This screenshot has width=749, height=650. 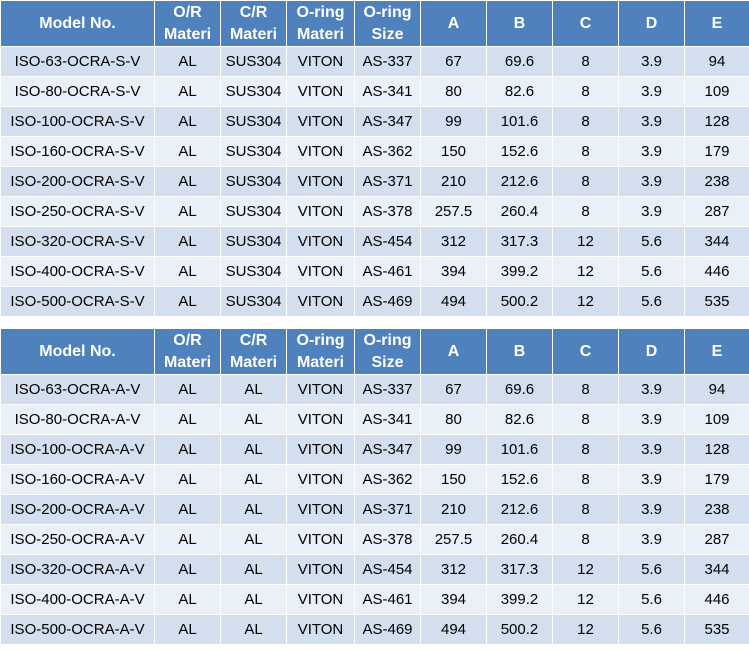 What do you see at coordinates (519, 151) in the screenshot?
I see `dim-b-cell: 152.6` at bounding box center [519, 151].